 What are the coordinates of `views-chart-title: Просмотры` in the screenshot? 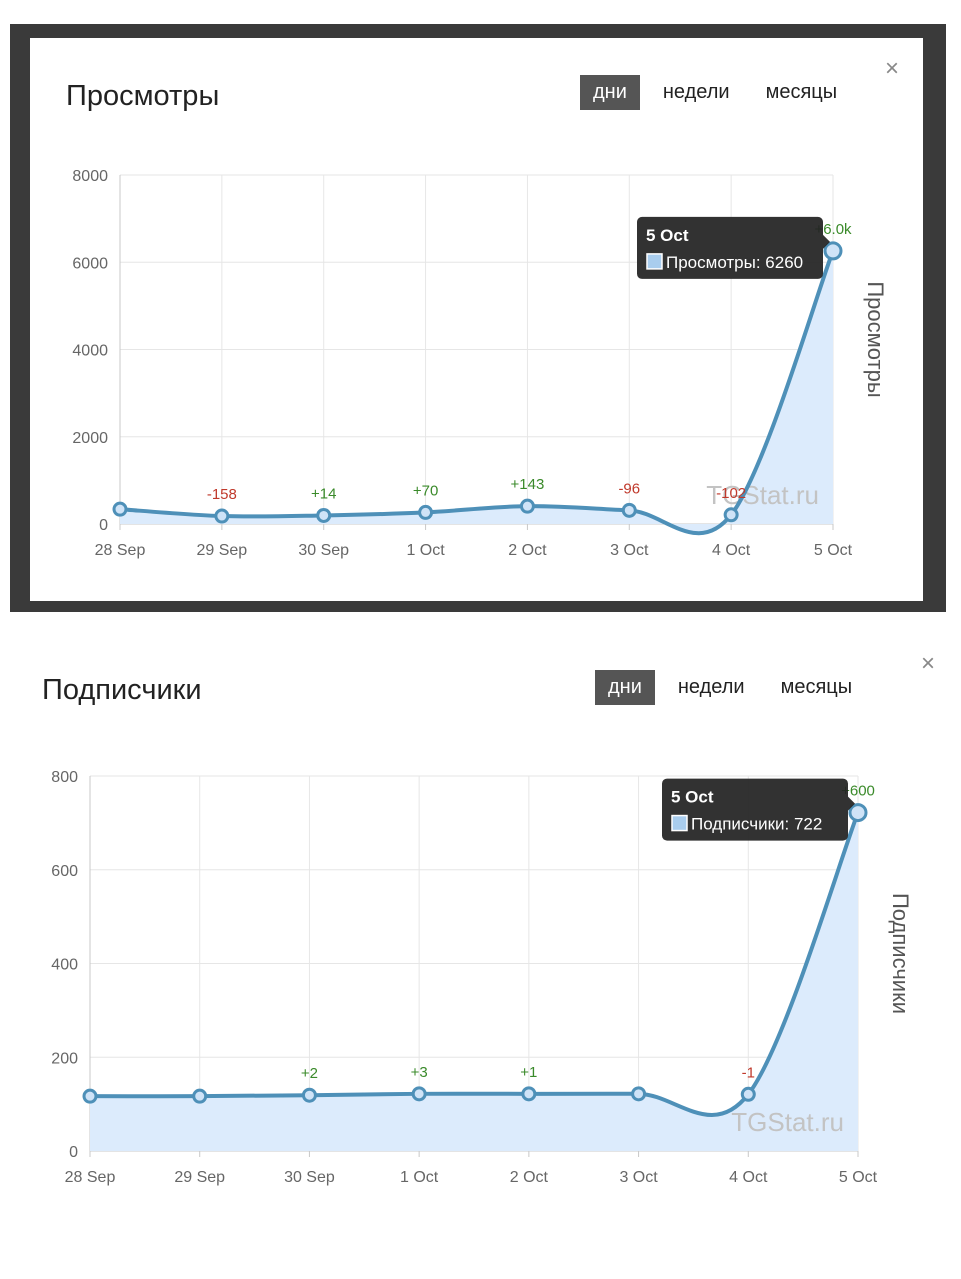 It's located at (143, 96).